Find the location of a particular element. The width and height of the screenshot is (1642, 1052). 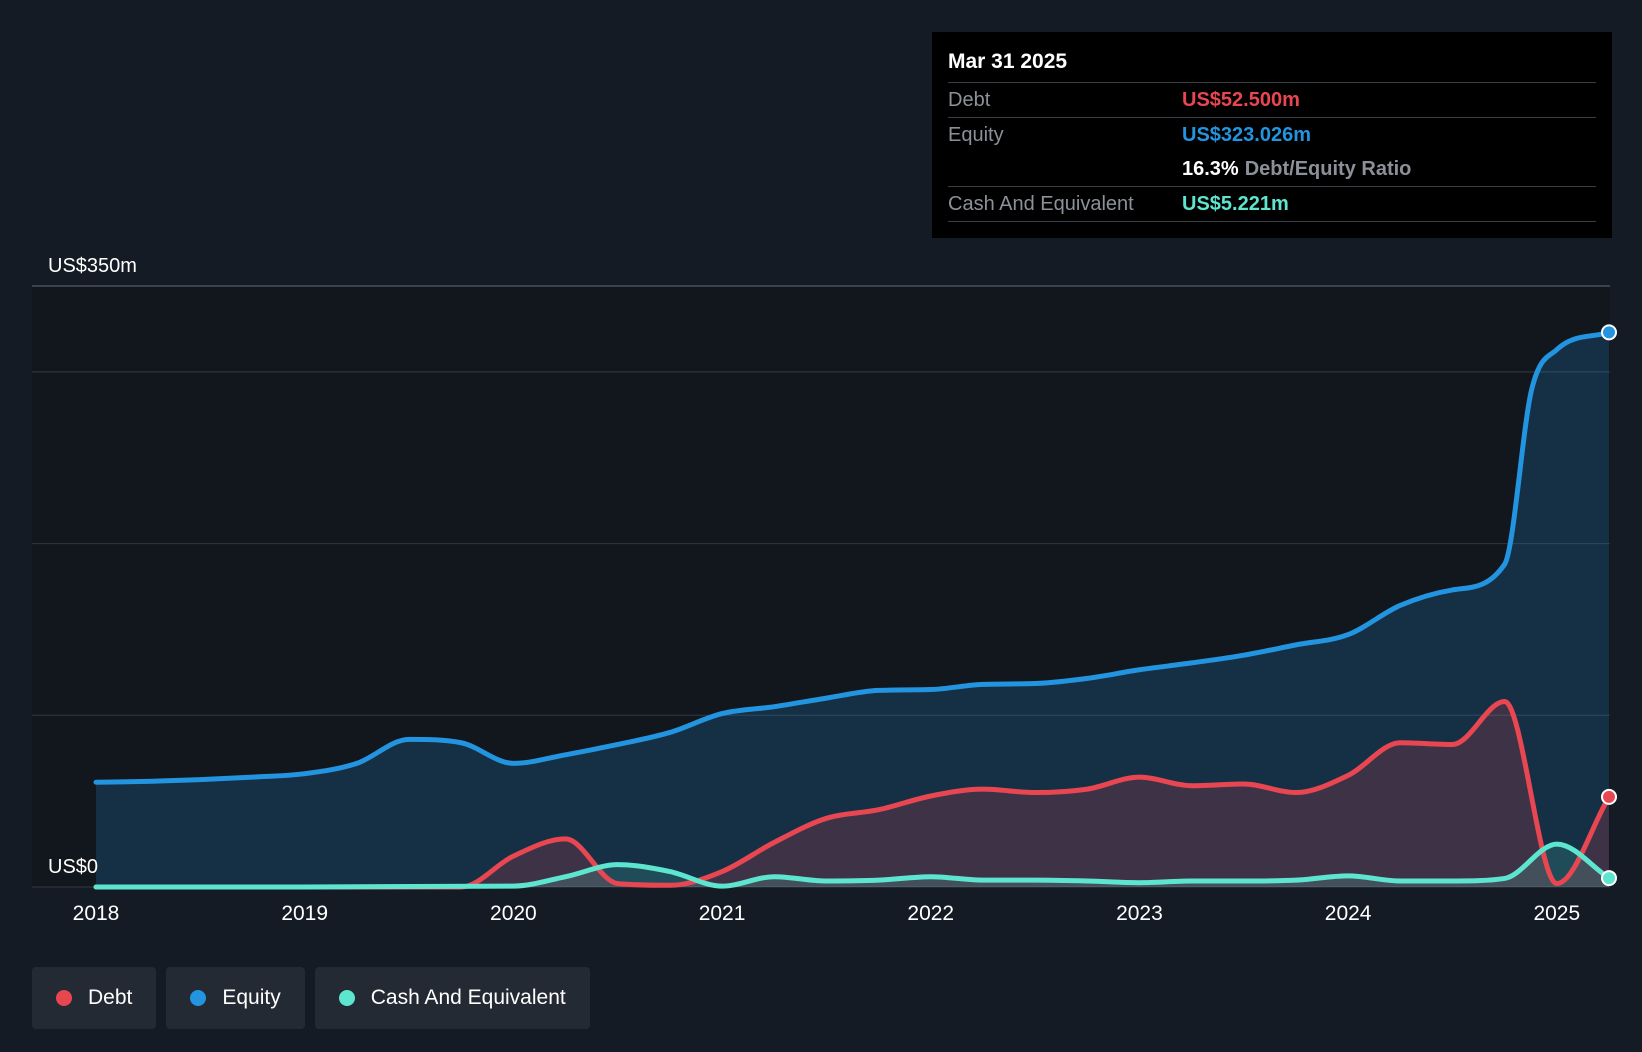

legend-debt-label: Debt is located at coordinates (110, 997).